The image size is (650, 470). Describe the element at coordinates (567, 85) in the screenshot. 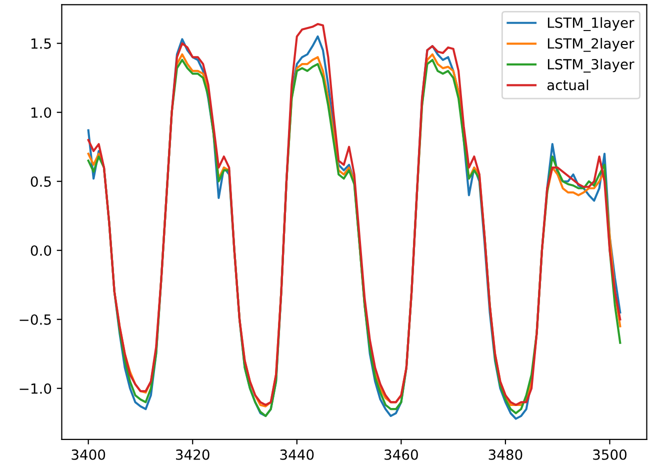

I see `legend-label: actual` at that location.